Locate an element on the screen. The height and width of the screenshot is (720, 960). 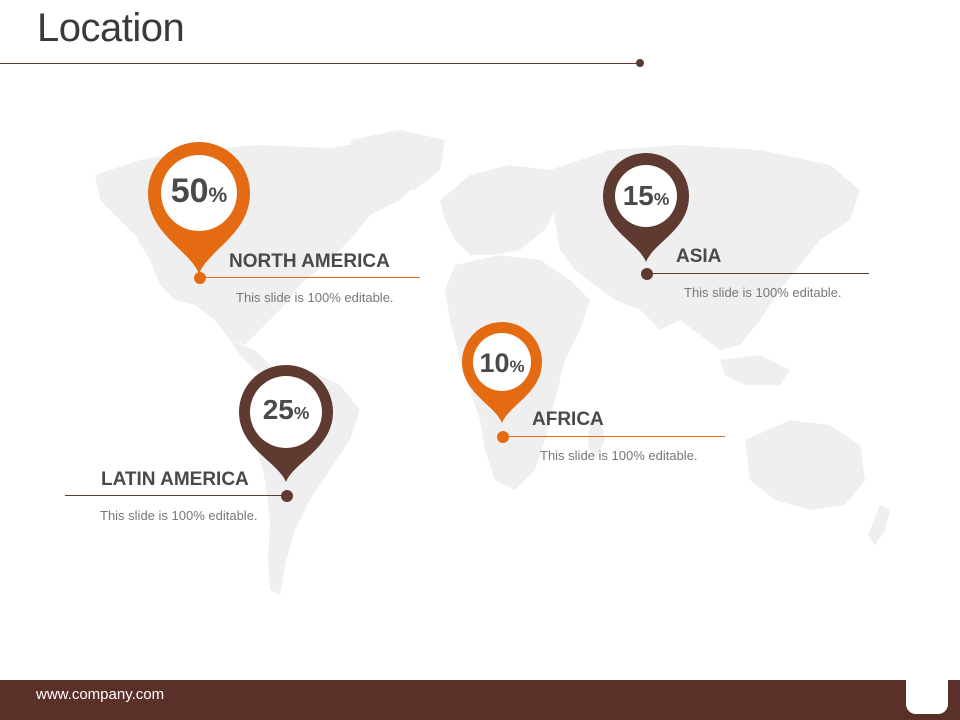
title-divider is located at coordinates (320, 63).